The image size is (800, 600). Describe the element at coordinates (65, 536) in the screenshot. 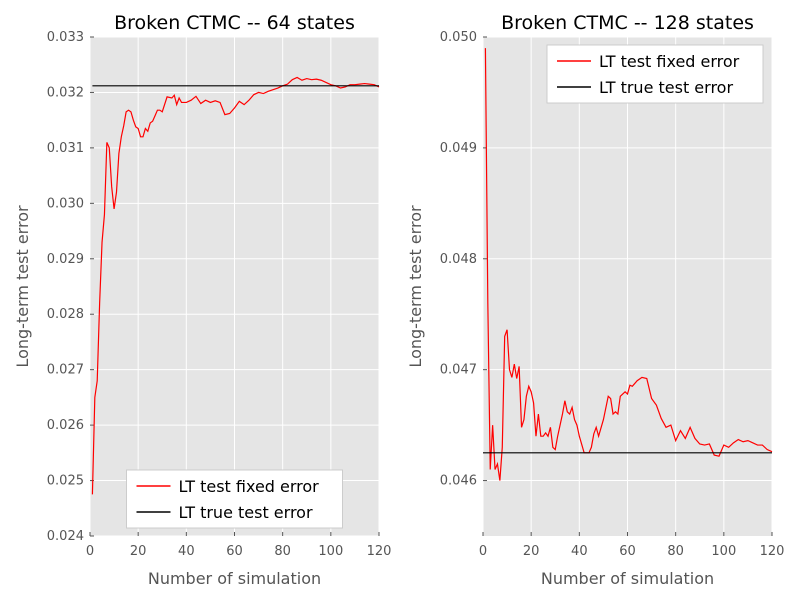

I see `y-tick-label: 0.024` at that location.